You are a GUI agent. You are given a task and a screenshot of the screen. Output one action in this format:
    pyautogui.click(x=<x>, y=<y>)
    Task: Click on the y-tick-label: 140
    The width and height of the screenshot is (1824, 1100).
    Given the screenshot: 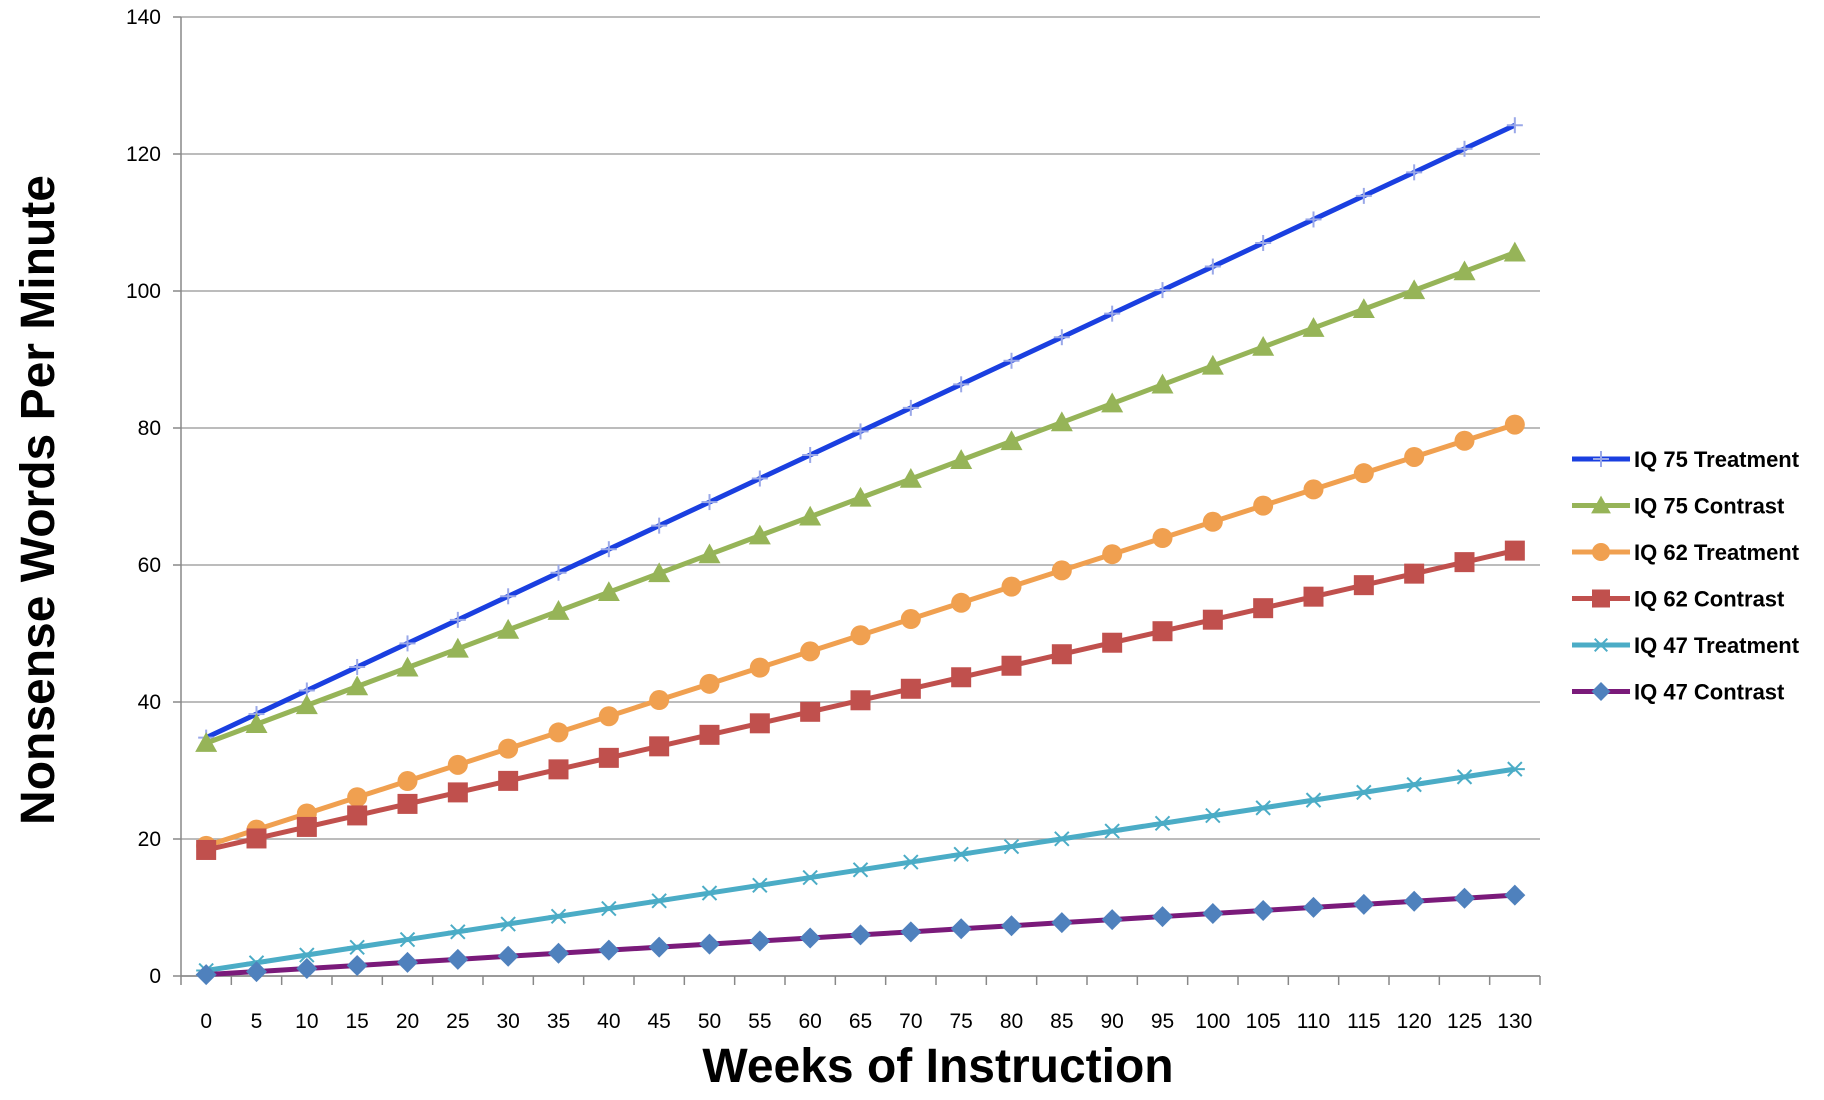 What is the action you would take?
    pyautogui.click(x=143, y=17)
    